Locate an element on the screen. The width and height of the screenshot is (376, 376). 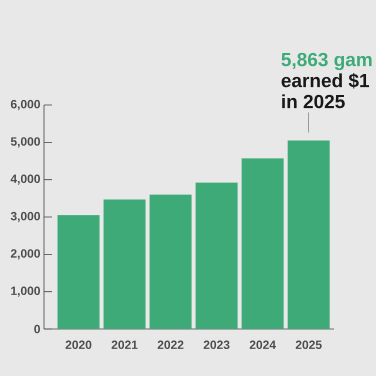
y-tick-label: 6,000 is located at coordinates (25, 105).